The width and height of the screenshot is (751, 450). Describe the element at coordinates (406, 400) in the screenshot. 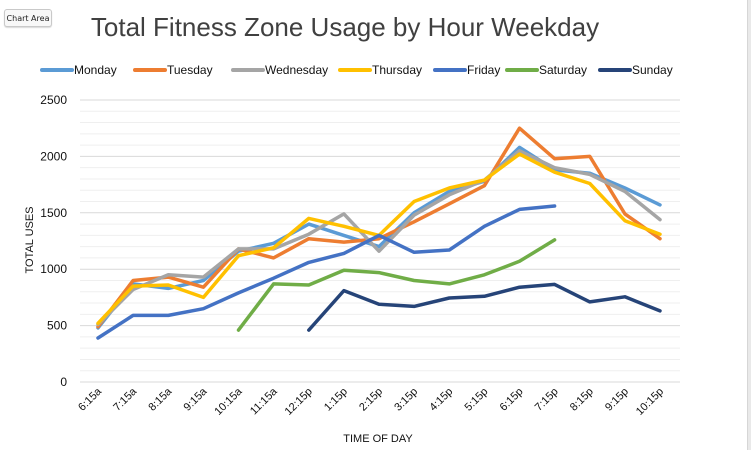

I see `x-tick-label: 3:15p` at that location.